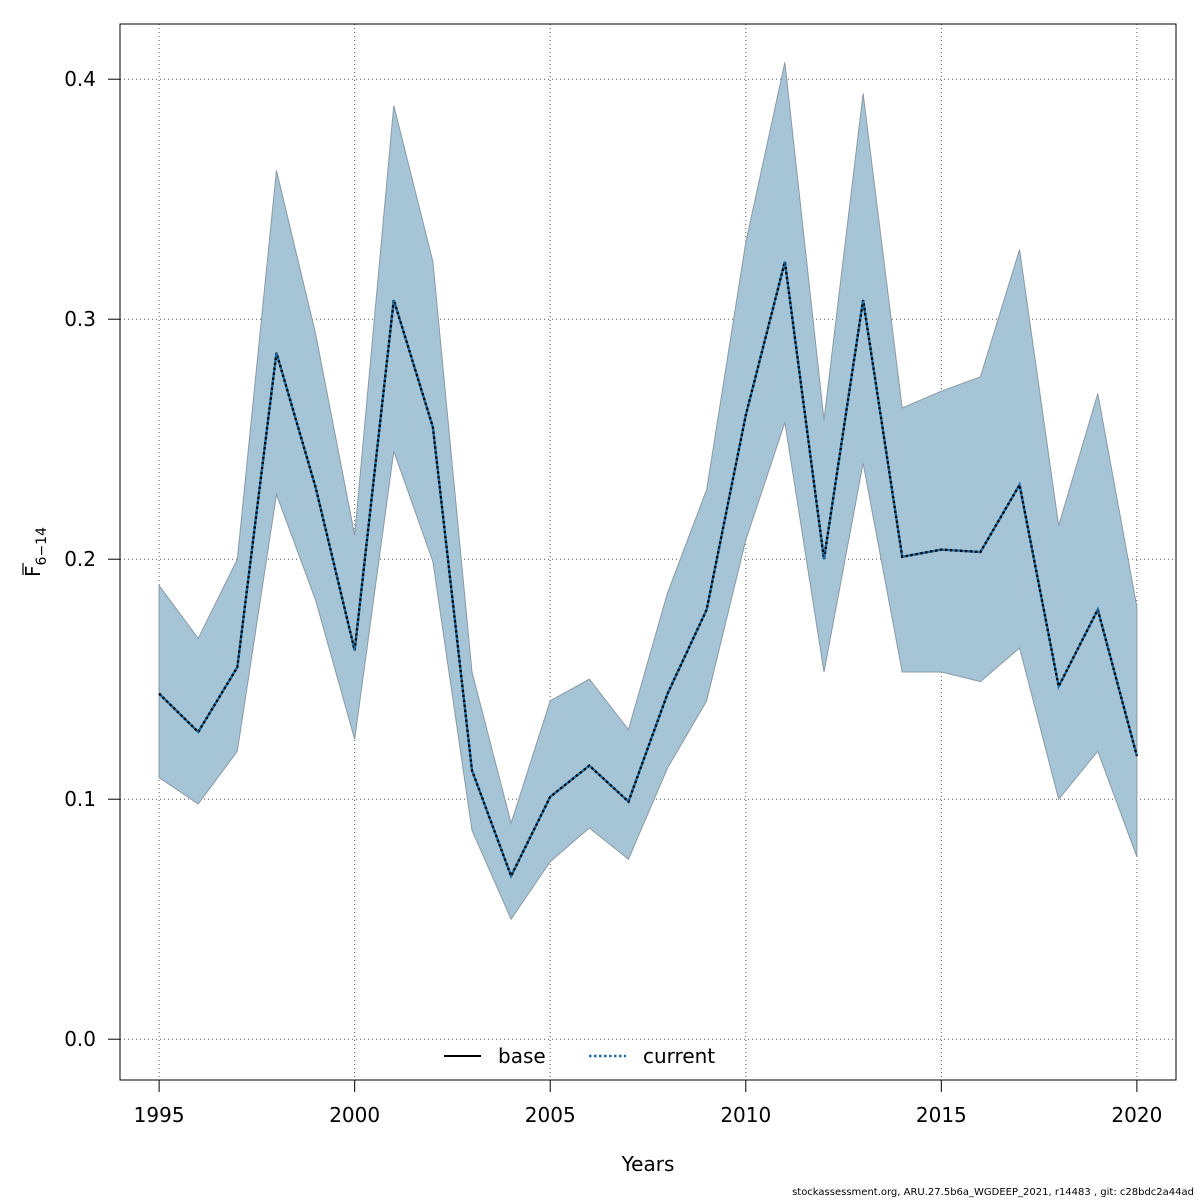 This screenshot has height=1200, width=1200. I want to click on y-axis-title: F6−14, so click(35, 552).